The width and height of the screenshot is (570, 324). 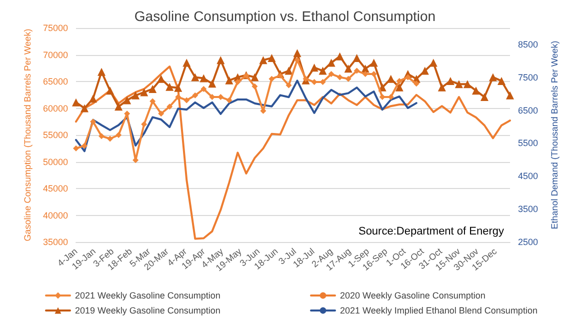 I want to click on y2-axis-title: Ethanol Demand (Thousand Barrels Per Week), so click(x=555, y=135).